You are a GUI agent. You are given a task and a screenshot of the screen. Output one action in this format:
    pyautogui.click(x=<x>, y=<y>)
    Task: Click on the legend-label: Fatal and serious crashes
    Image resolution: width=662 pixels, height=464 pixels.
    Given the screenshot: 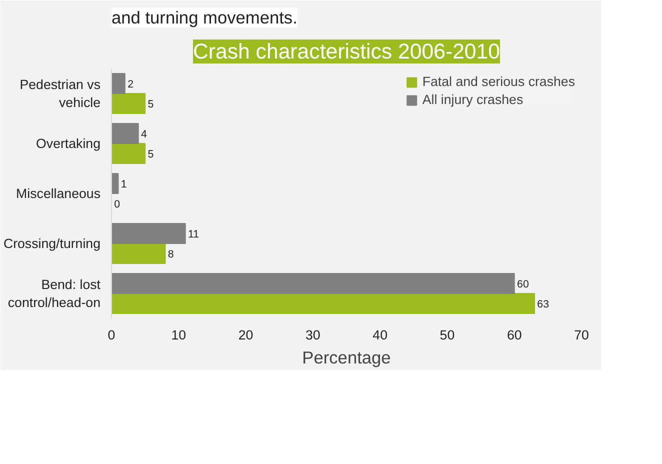 What is the action you would take?
    pyautogui.click(x=498, y=81)
    